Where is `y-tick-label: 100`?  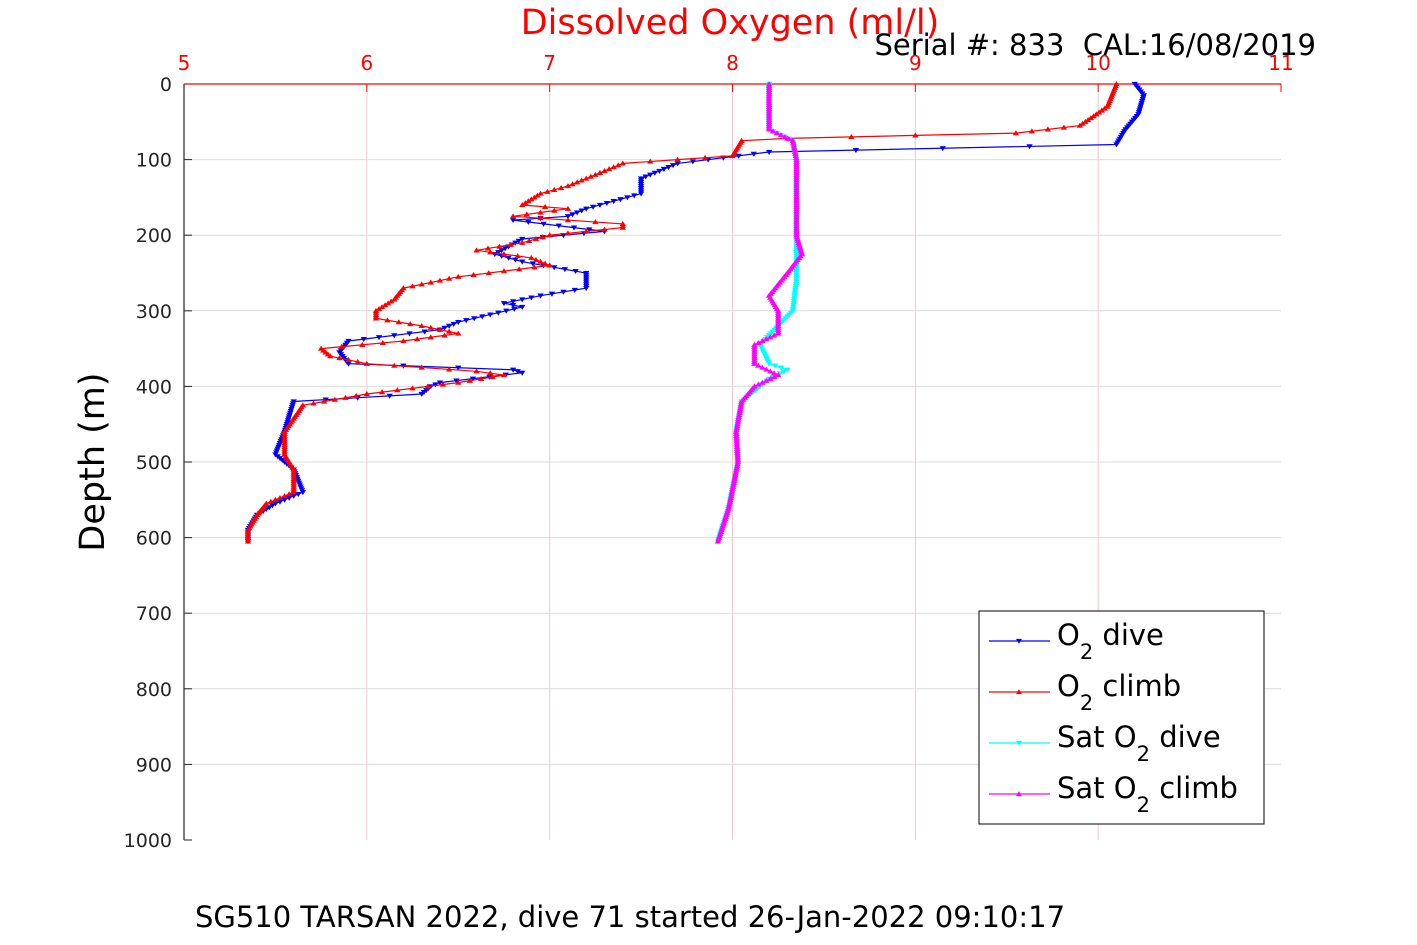
y-tick-label: 100 is located at coordinates (154, 161).